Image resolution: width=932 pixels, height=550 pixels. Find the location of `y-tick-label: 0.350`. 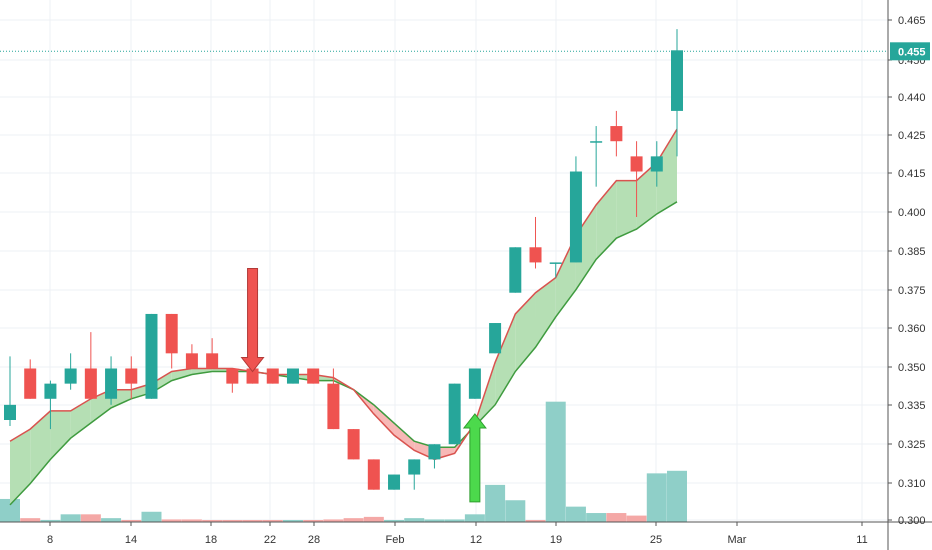

y-tick-label: 0.350 is located at coordinates (912, 368).